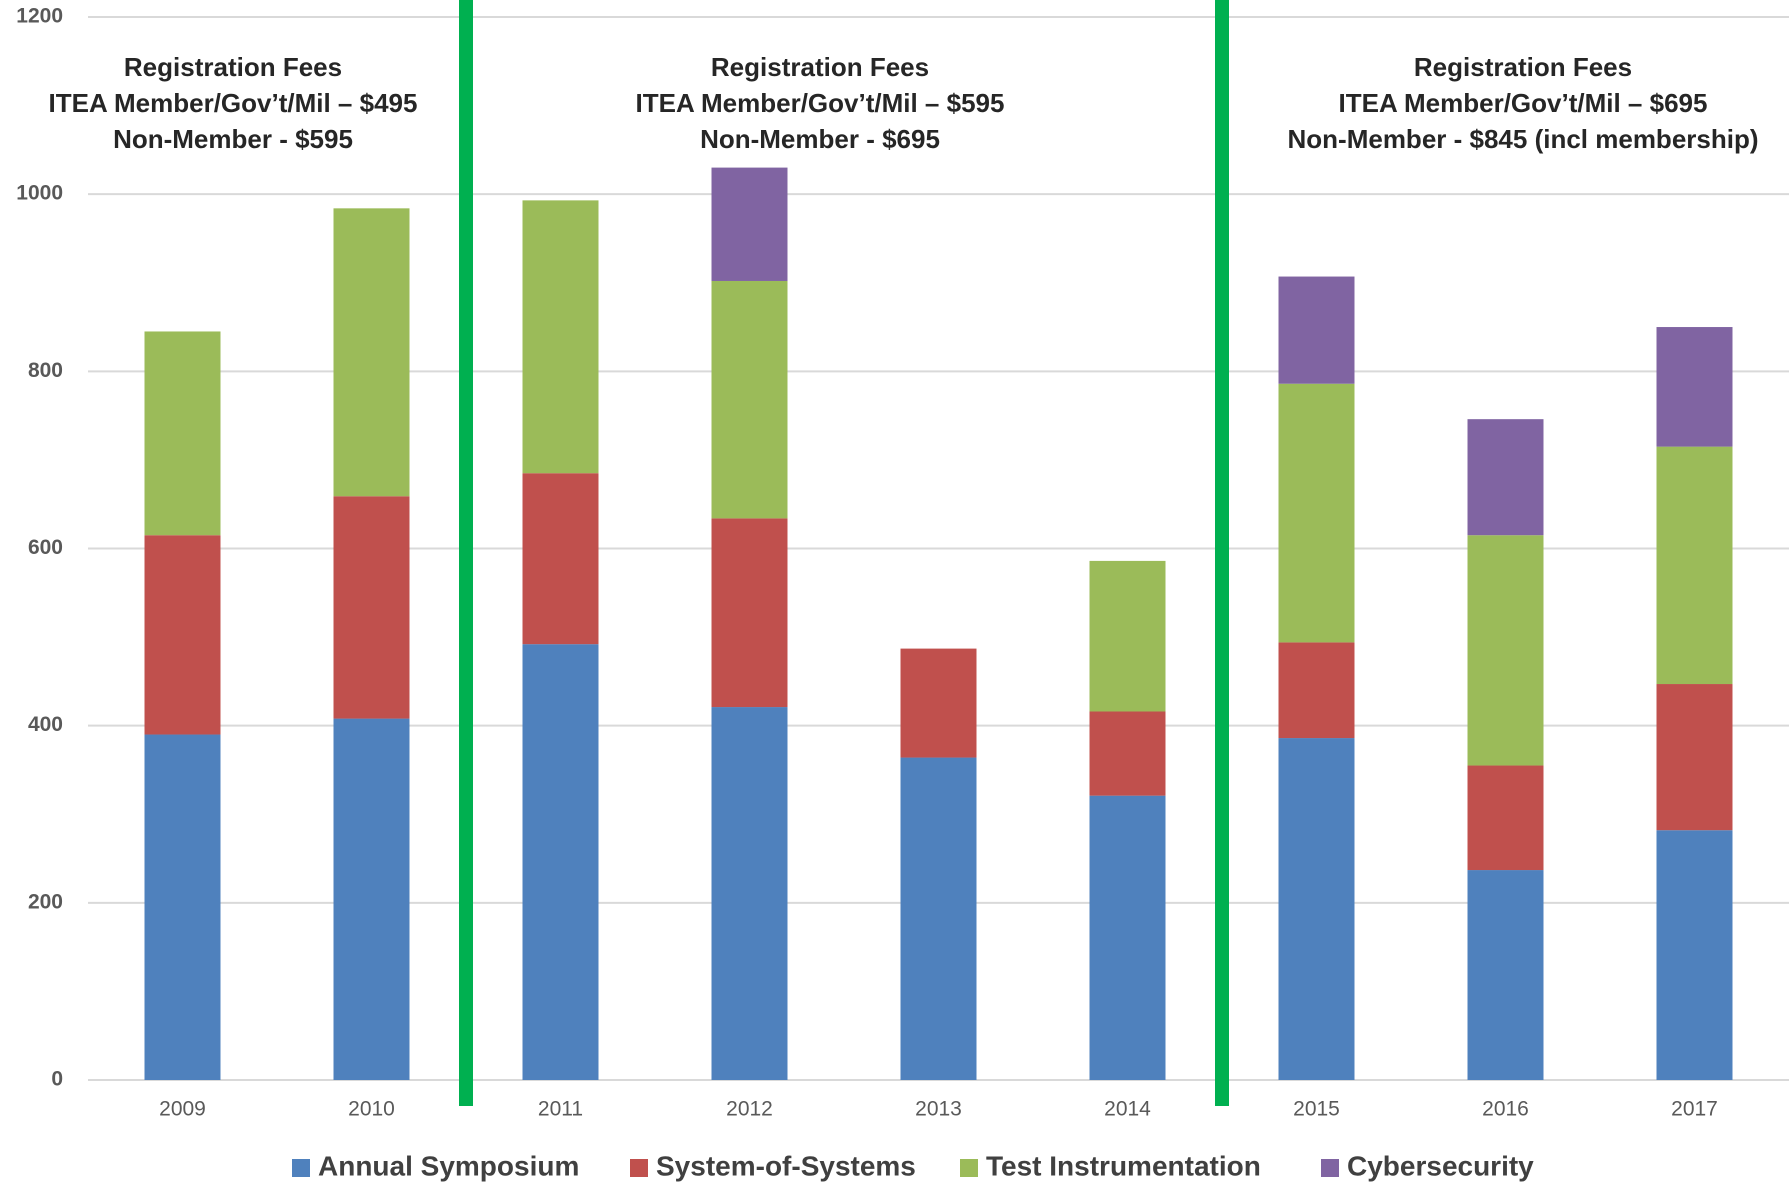 This screenshot has width=1791, height=1182. I want to click on x-tick-label: 2017, so click(1694, 1109).